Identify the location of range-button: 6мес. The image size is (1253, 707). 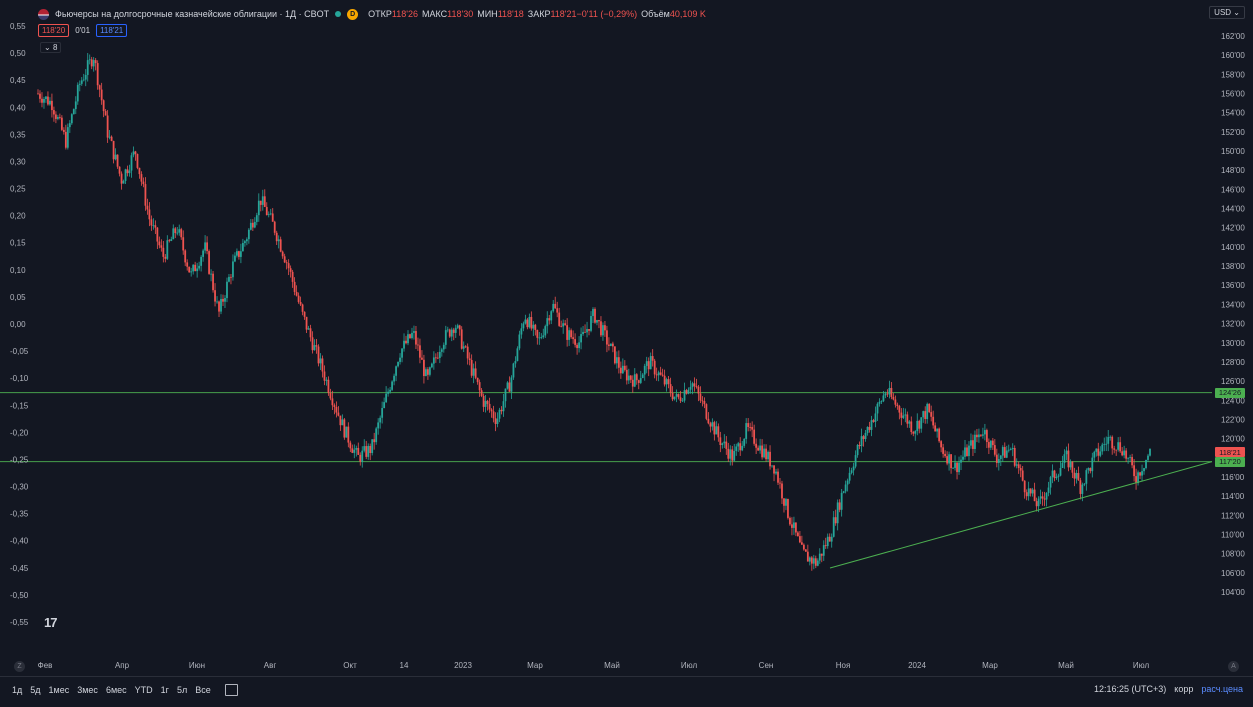
(116, 690).